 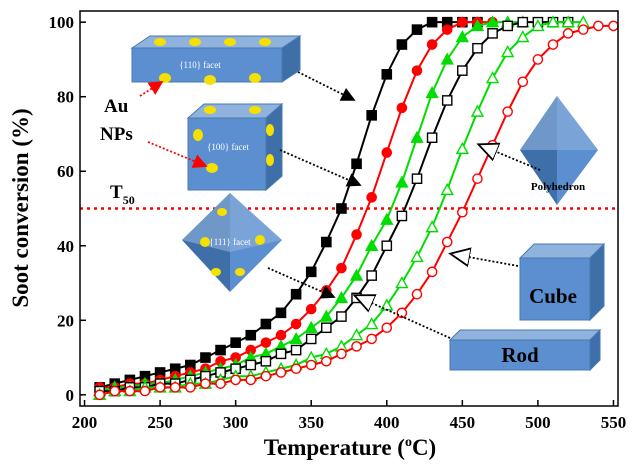 I want to click on reference-label-sub: 50, so click(x=129, y=200).